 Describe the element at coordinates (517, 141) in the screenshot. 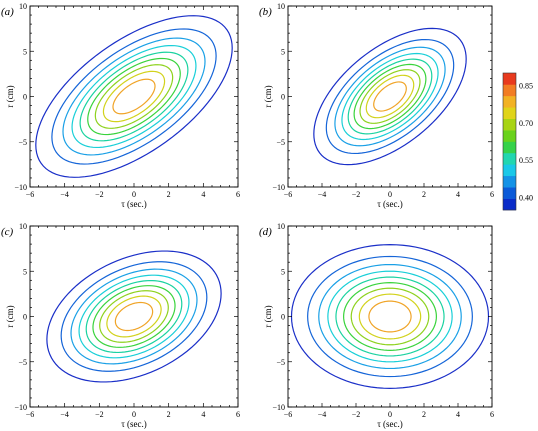

I see `colorbar: 0.85 0.70 0.55 0.40` at that location.